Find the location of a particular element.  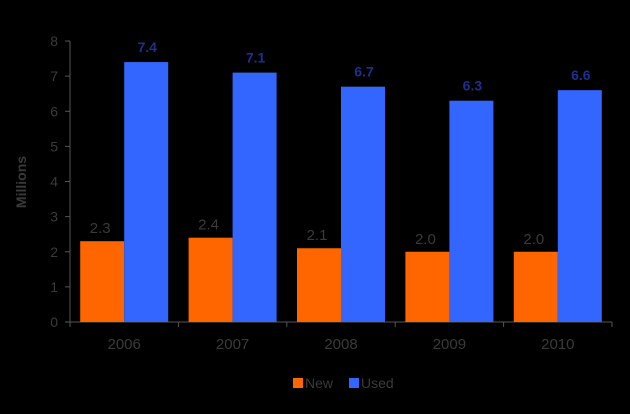

y-axis-title: Millions is located at coordinates (21, 182).